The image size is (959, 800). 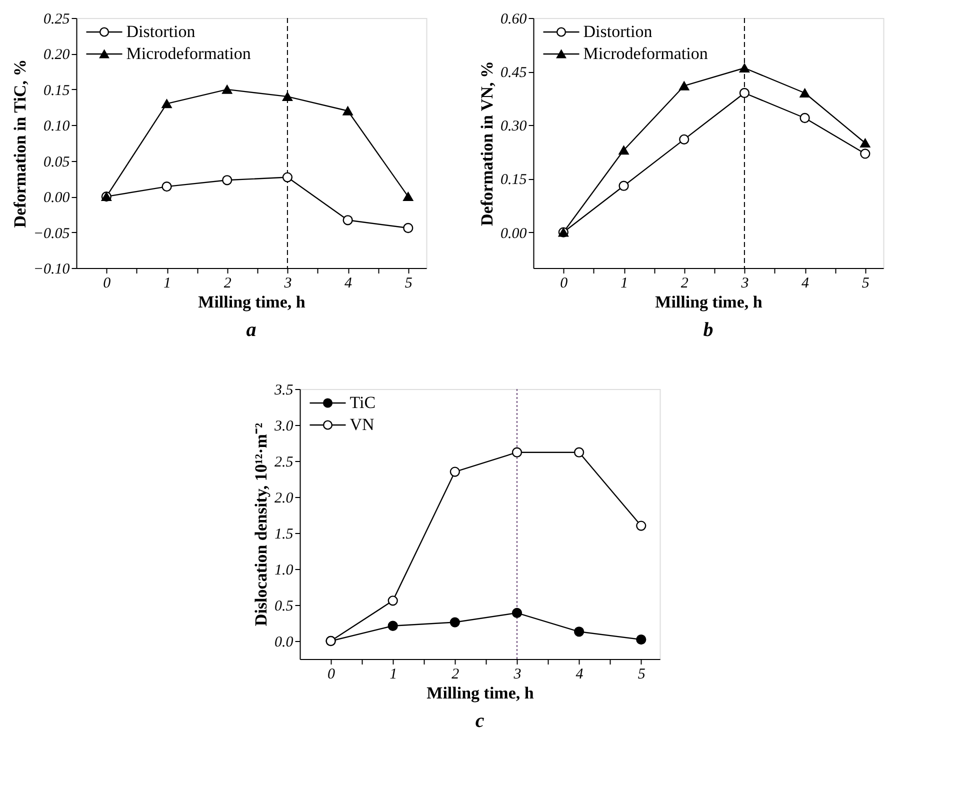 I want to click on y-tick-label: 0.30, so click(x=514, y=126).